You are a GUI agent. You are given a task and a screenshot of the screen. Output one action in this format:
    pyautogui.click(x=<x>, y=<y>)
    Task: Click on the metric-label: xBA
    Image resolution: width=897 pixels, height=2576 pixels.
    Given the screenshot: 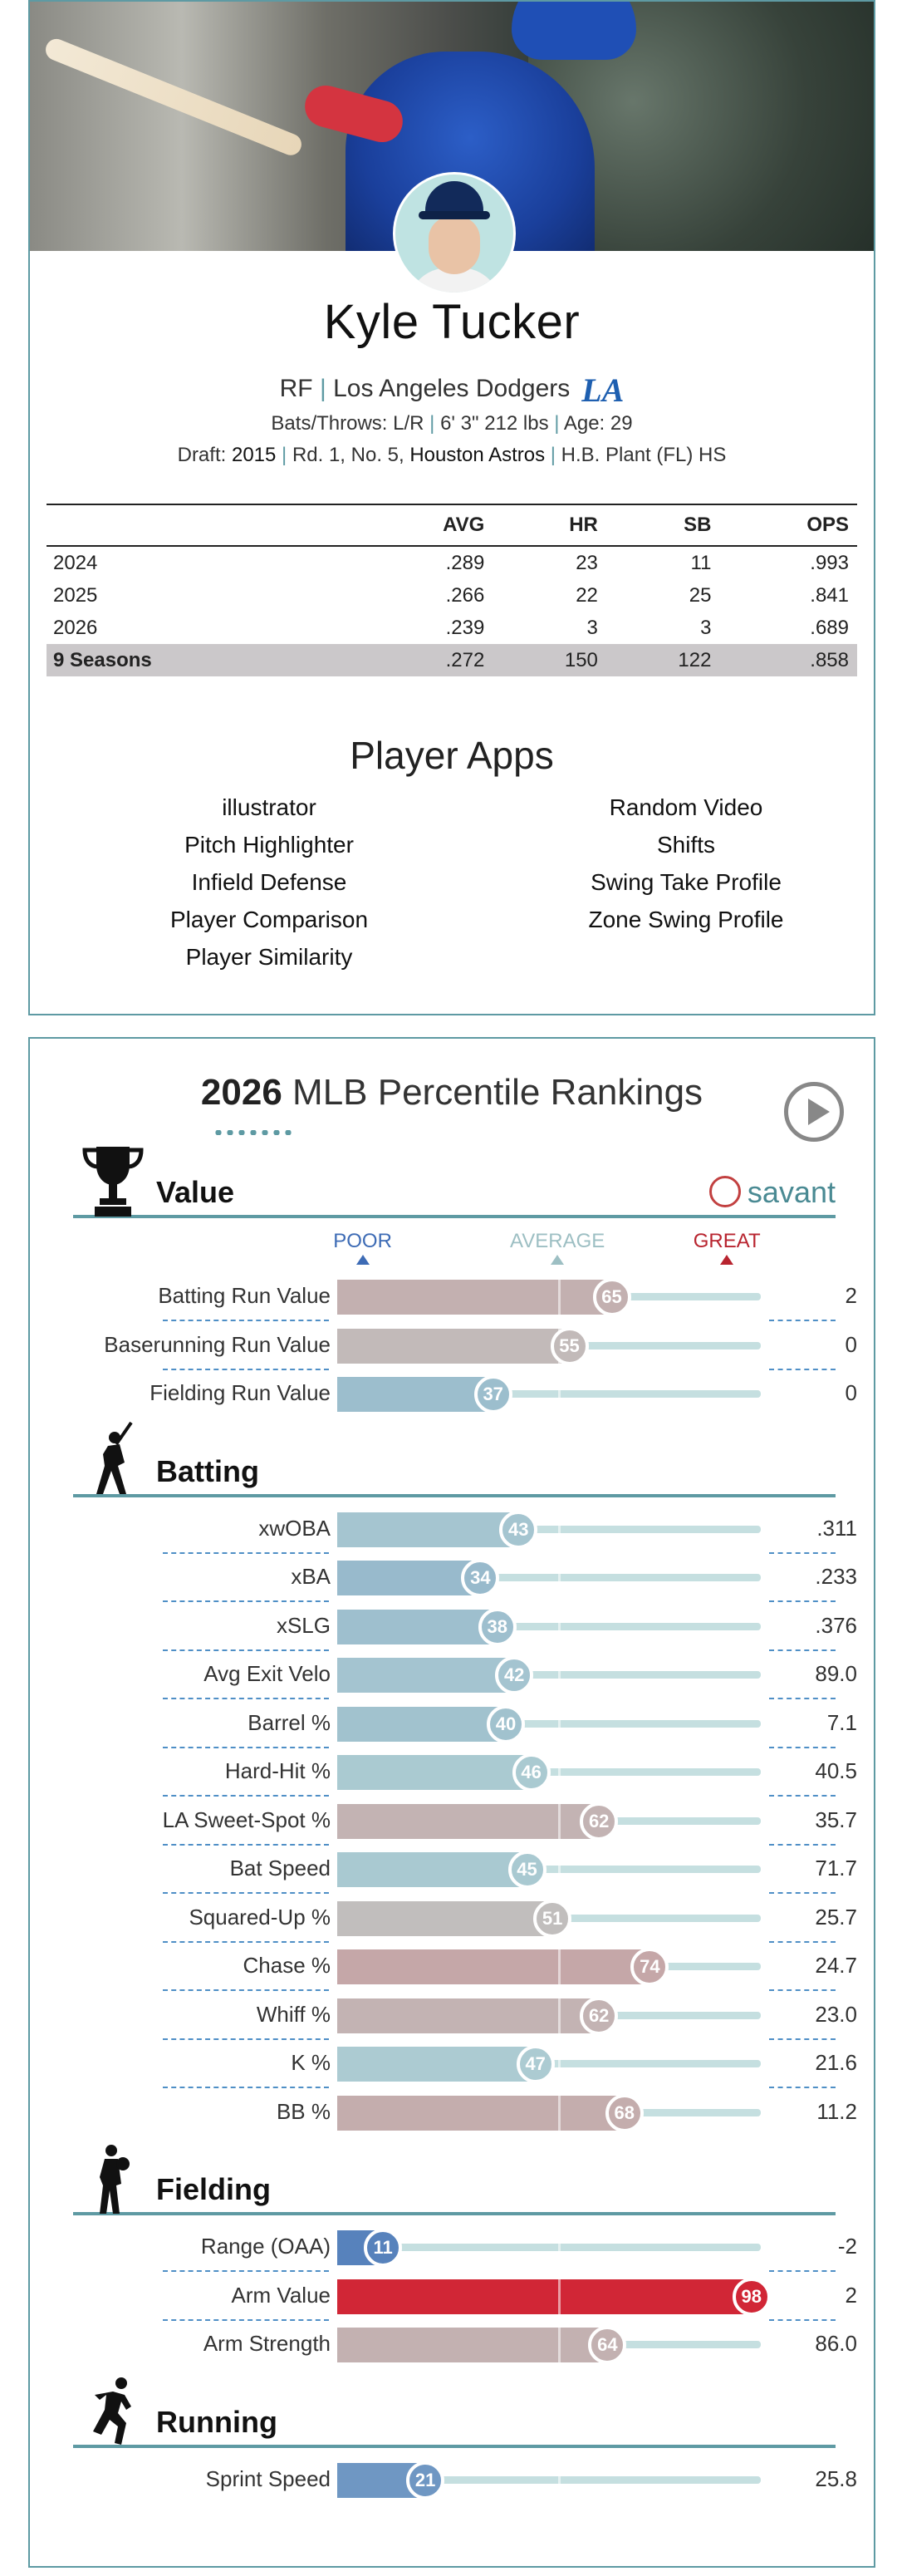 What is the action you would take?
    pyautogui.click(x=311, y=1577)
    